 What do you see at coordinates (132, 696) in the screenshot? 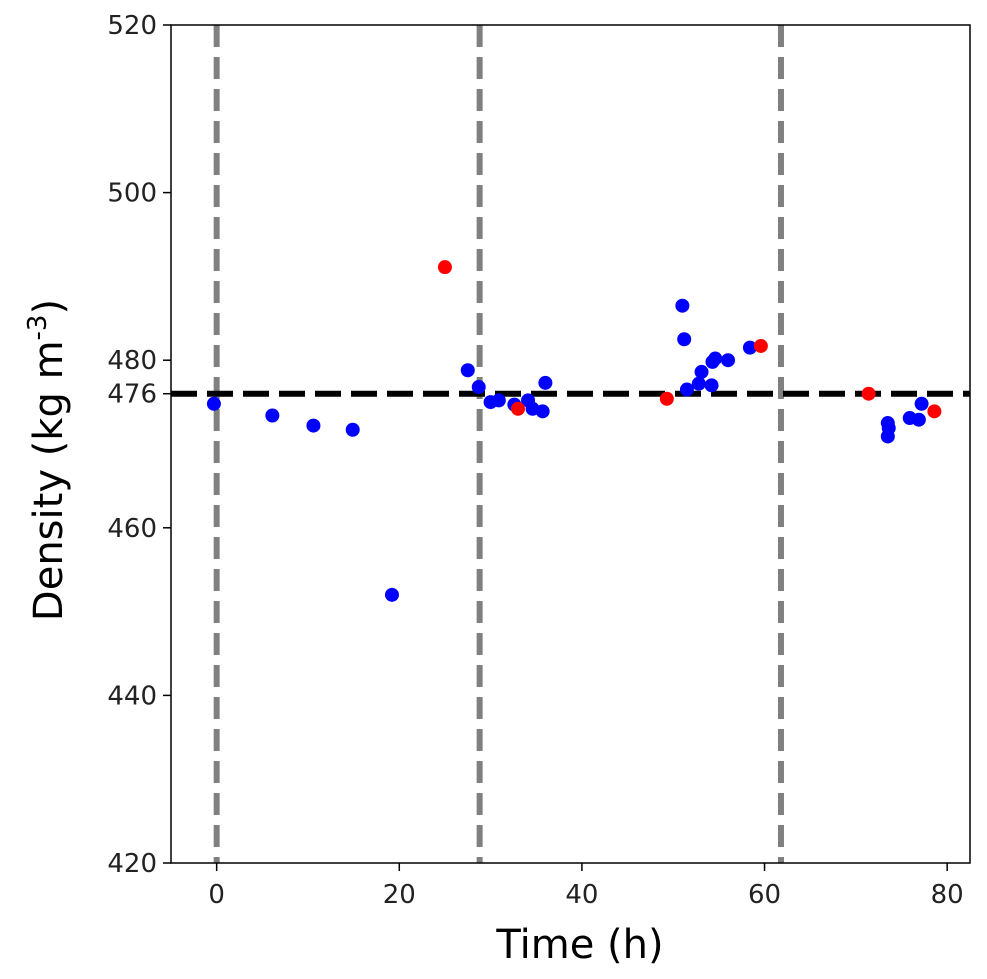
I see `y-tick-label: 440` at bounding box center [132, 696].